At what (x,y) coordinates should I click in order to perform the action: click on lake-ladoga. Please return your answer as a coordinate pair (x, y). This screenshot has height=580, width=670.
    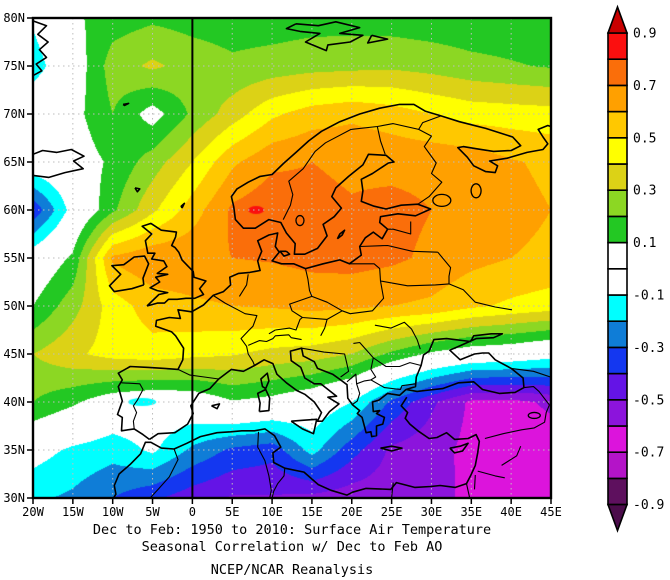
    Looking at the image, I should click on (442, 200).